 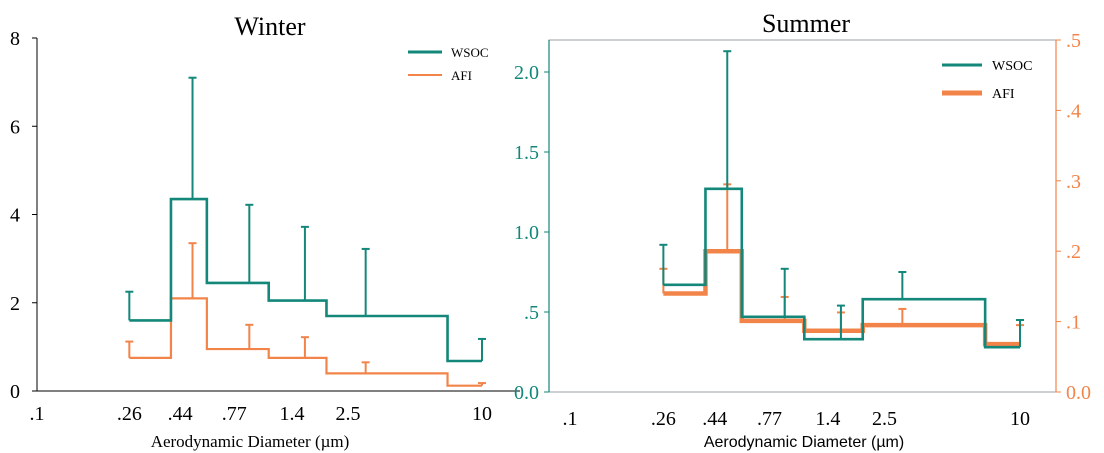 What do you see at coordinates (470, 52) in the screenshot?
I see `winter-legend-wsoc-label: WSOC` at bounding box center [470, 52].